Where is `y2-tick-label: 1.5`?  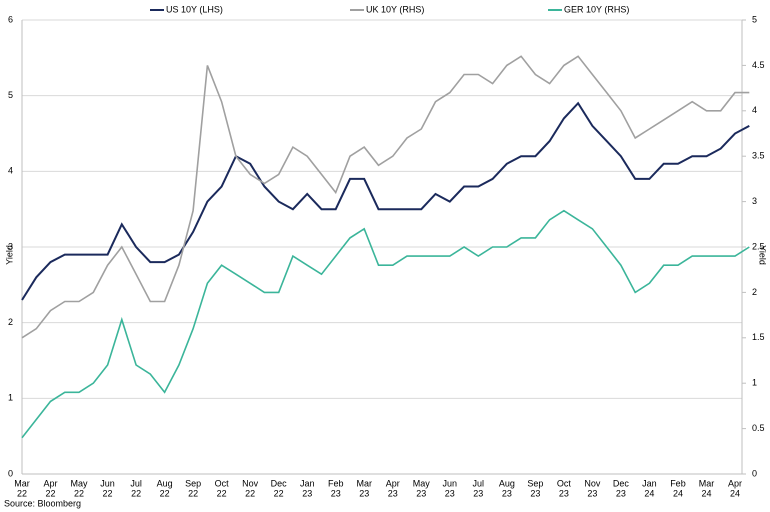 y2-tick-label: 1.5 is located at coordinates (758, 337).